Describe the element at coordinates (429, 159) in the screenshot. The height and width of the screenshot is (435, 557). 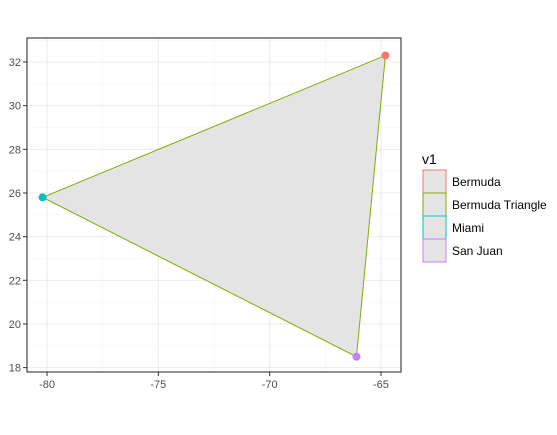
I see `legend-title: v1` at that location.